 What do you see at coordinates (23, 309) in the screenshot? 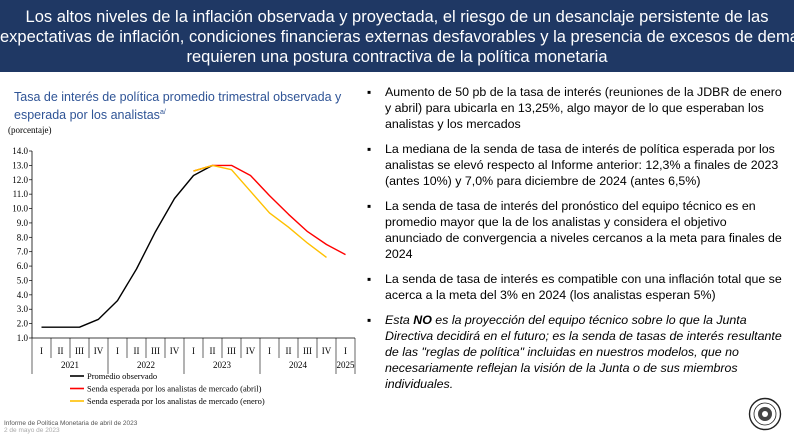
I see `y-tick-label: 3.0` at bounding box center [23, 309].